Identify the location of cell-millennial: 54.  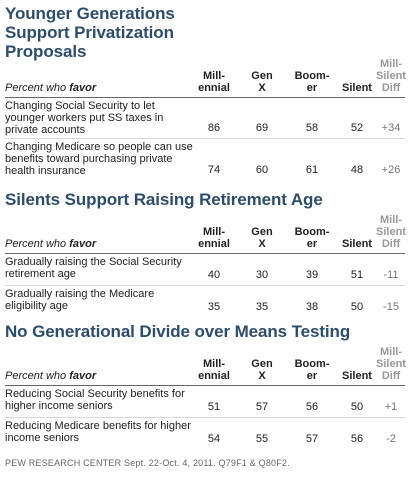
(214, 439).